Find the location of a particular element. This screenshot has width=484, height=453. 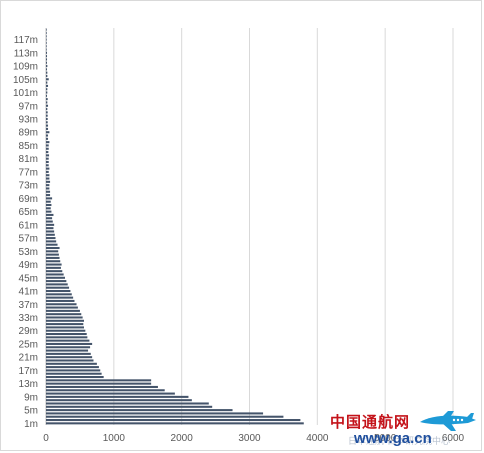

y-tick-label: 21m is located at coordinates (28, 358).